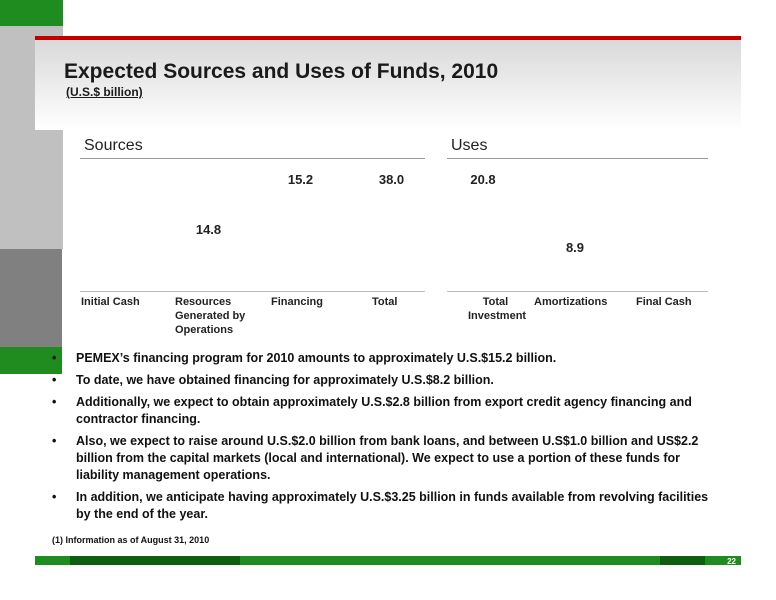 Image resolution: width=776 pixels, height=600 pixels. What do you see at coordinates (664, 302) in the screenshot?
I see `category-label: Final Cash` at bounding box center [664, 302].